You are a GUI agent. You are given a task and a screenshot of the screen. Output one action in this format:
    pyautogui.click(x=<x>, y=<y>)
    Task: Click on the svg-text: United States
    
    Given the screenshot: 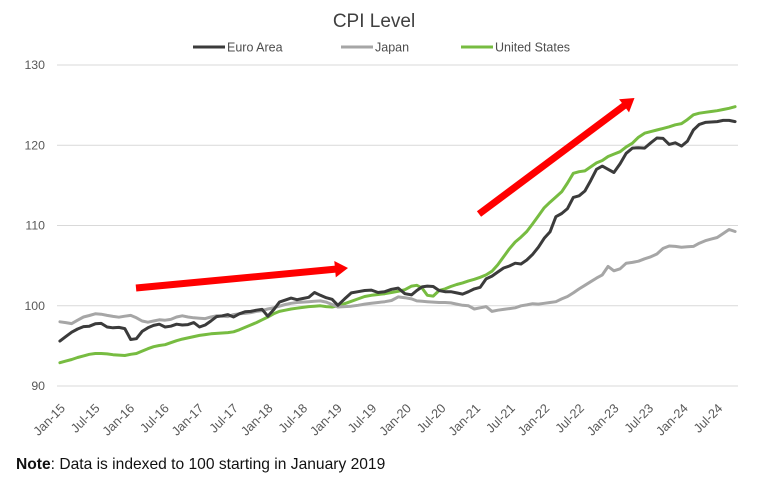 What is the action you would take?
    pyautogui.click(x=532, y=48)
    